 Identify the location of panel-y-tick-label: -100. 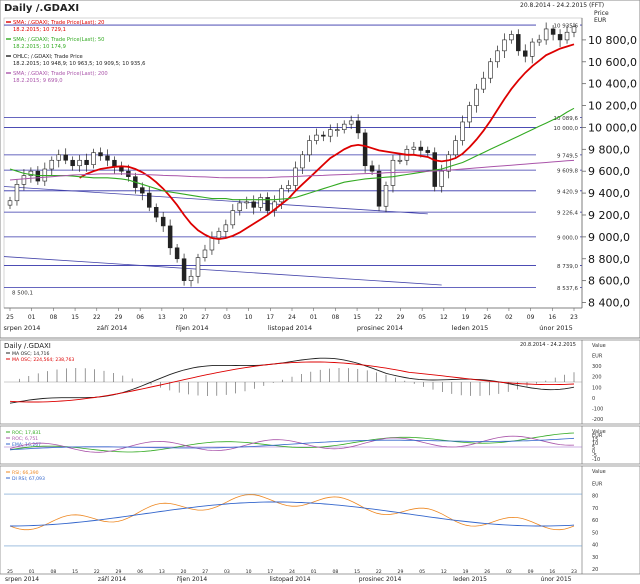
(597, 409).